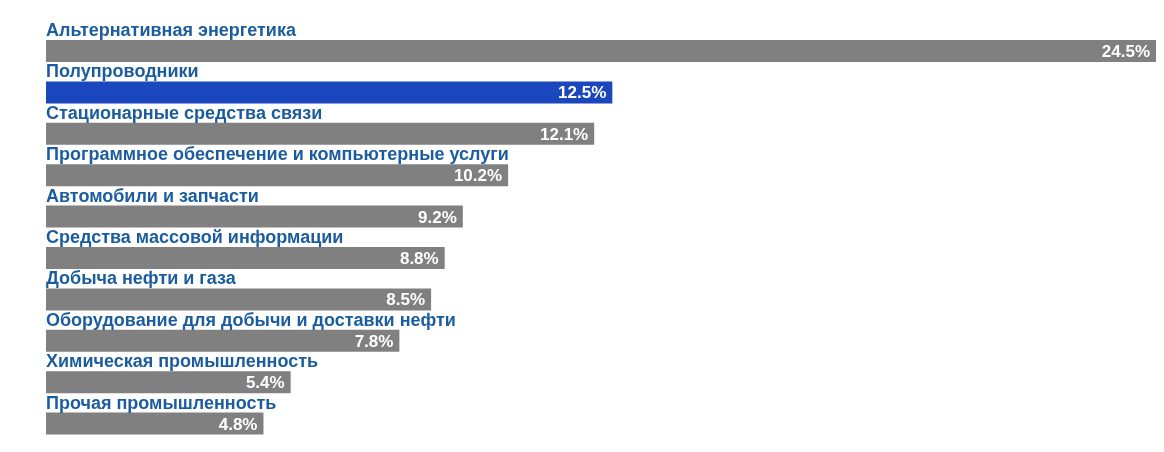 This screenshot has width=1164, height=452. I want to click on y-tick-label: Альтернативная энергетика, so click(171, 30).